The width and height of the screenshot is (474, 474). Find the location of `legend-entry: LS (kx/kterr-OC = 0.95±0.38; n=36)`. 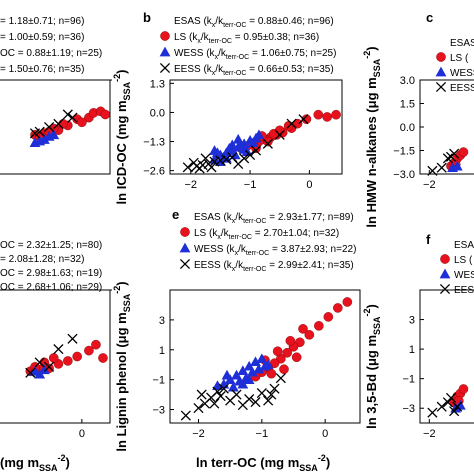

legend-entry: LS (kx/kterr-OC = 0.95±0.38; n=36) is located at coordinates (246, 38).